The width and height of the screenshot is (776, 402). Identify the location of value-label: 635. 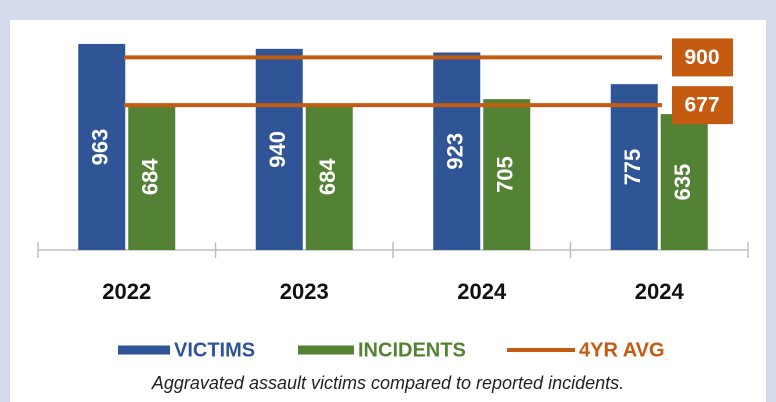
(682, 182).